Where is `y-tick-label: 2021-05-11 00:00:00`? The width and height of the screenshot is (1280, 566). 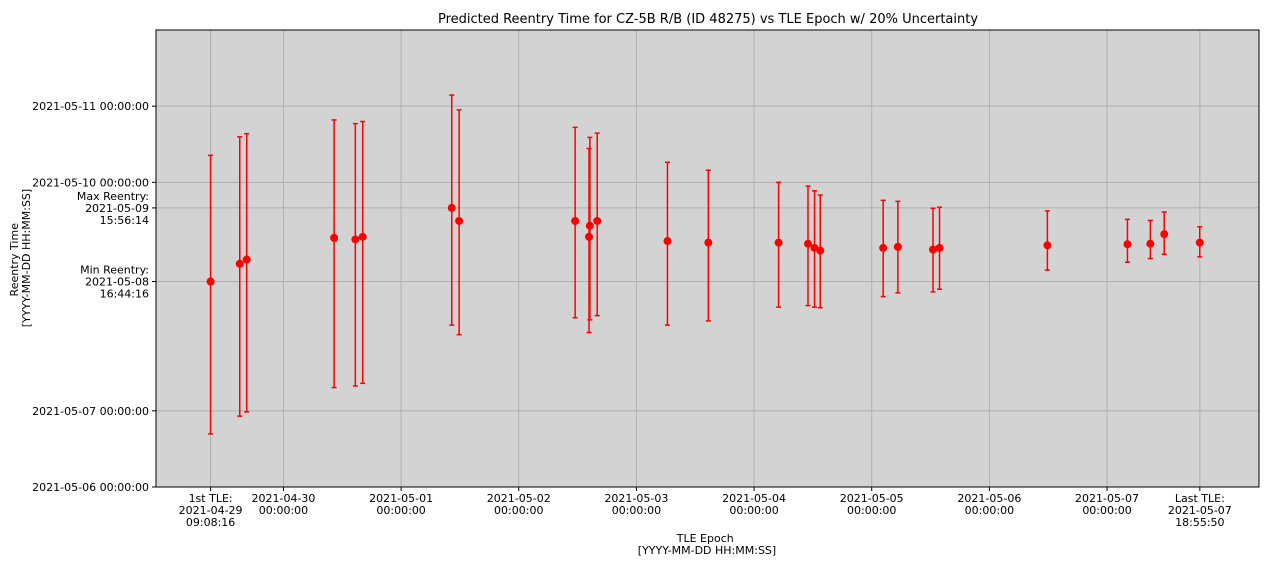
y-tick-label: 2021-05-11 00:00:00 is located at coordinates (90, 106).